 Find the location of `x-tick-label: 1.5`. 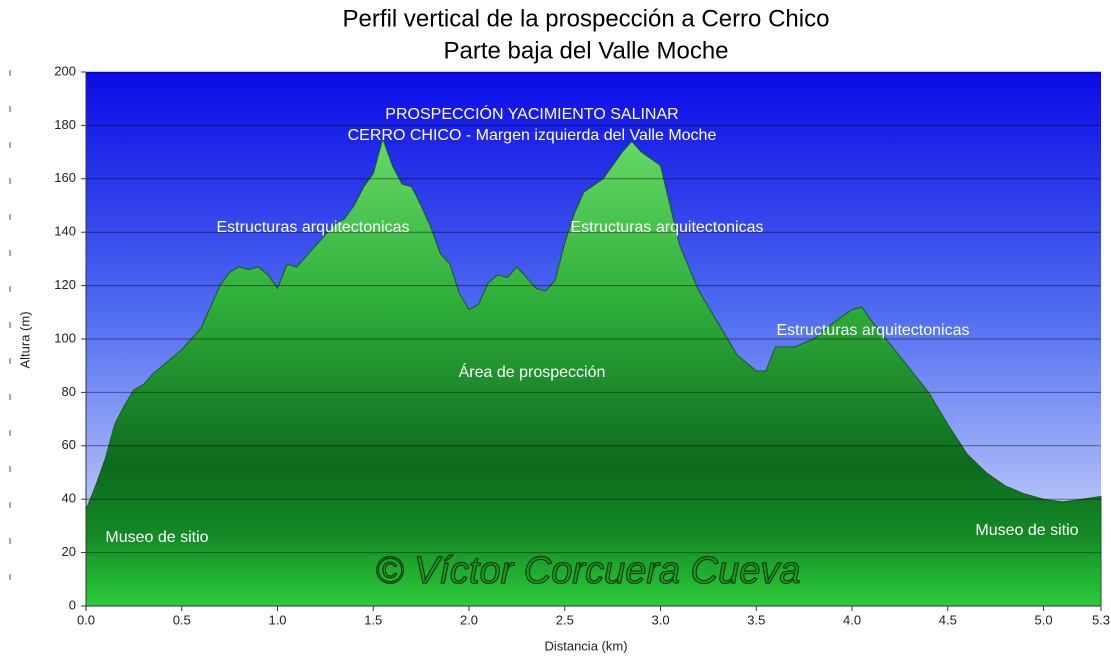

x-tick-label: 1.5 is located at coordinates (373, 619).